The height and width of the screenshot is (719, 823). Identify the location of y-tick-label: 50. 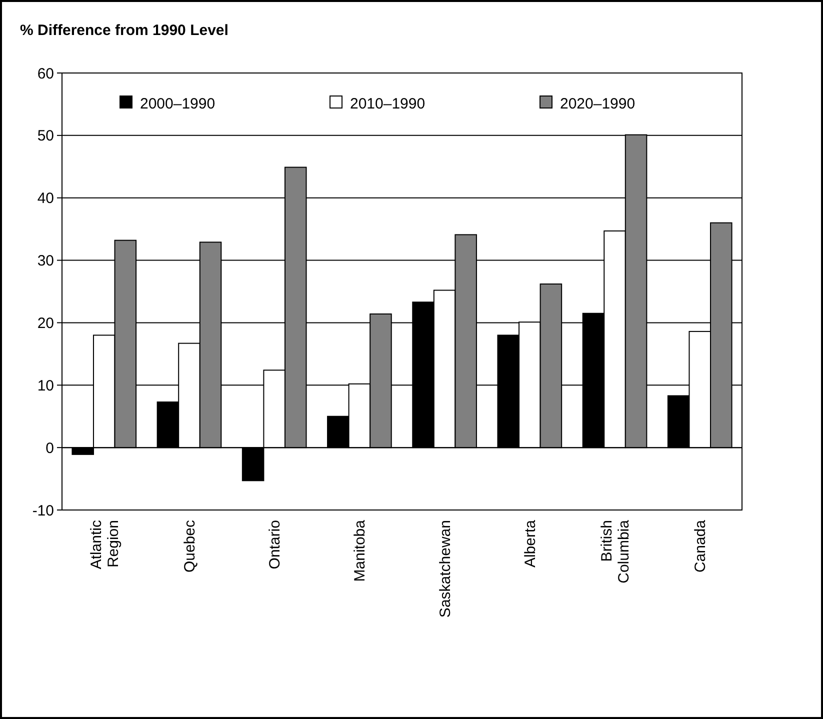
(45, 136).